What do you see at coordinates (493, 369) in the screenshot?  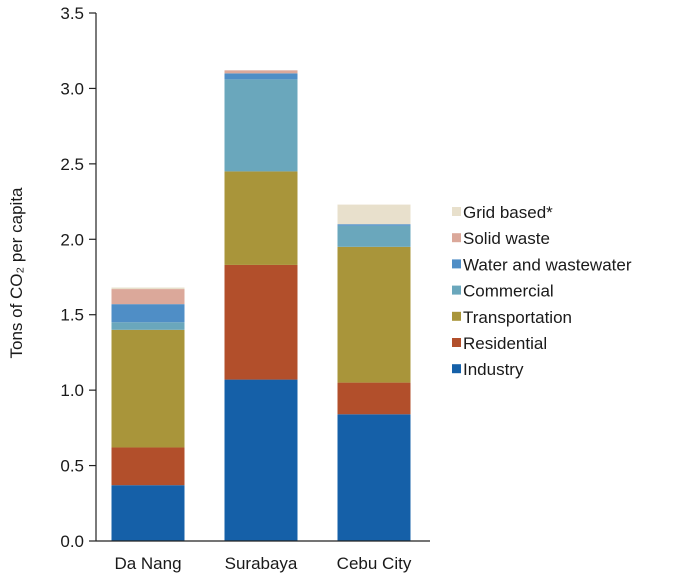 I see `legend-label: Industry` at bounding box center [493, 369].